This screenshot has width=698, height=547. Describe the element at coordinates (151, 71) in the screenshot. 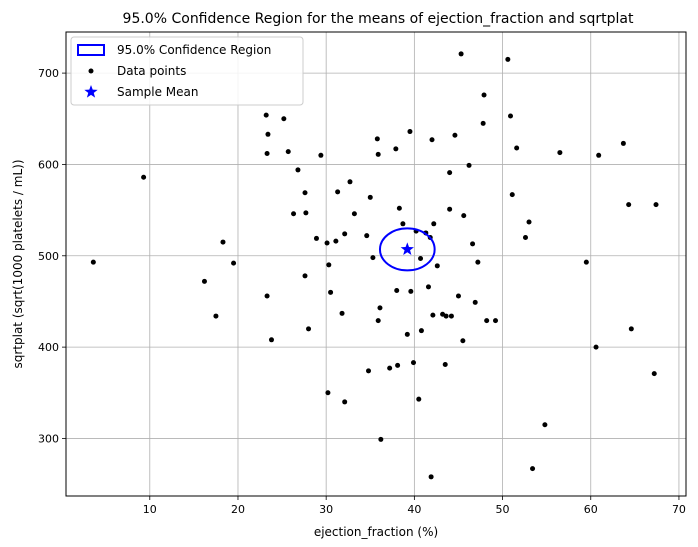

I see `legend-label: Data points` at that location.